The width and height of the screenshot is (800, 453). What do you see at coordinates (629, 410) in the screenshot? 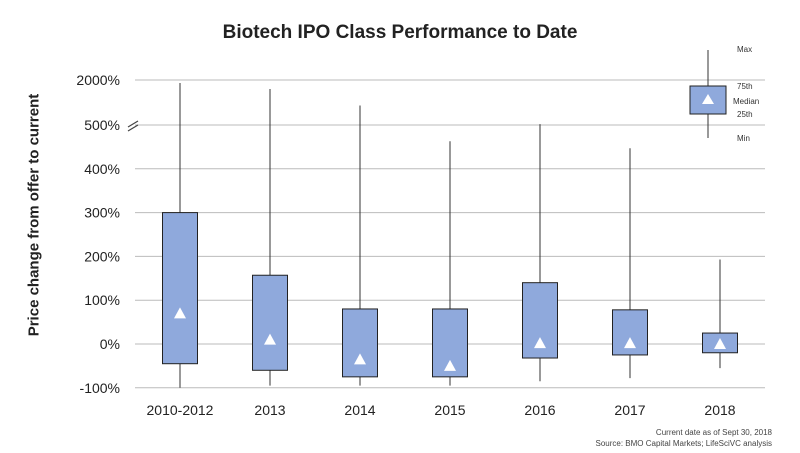
I see `x-tick-label: 2017` at bounding box center [629, 410].